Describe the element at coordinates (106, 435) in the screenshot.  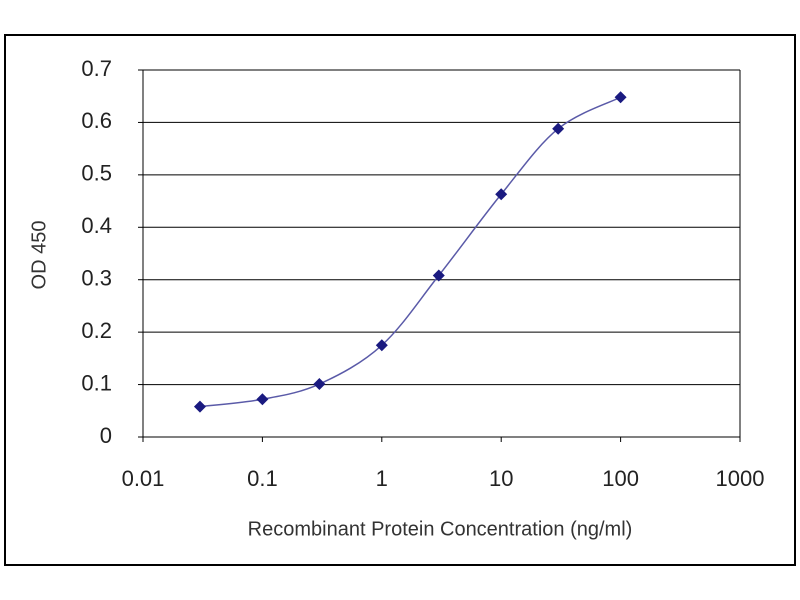
I see `y-tick-label: 0` at that location.